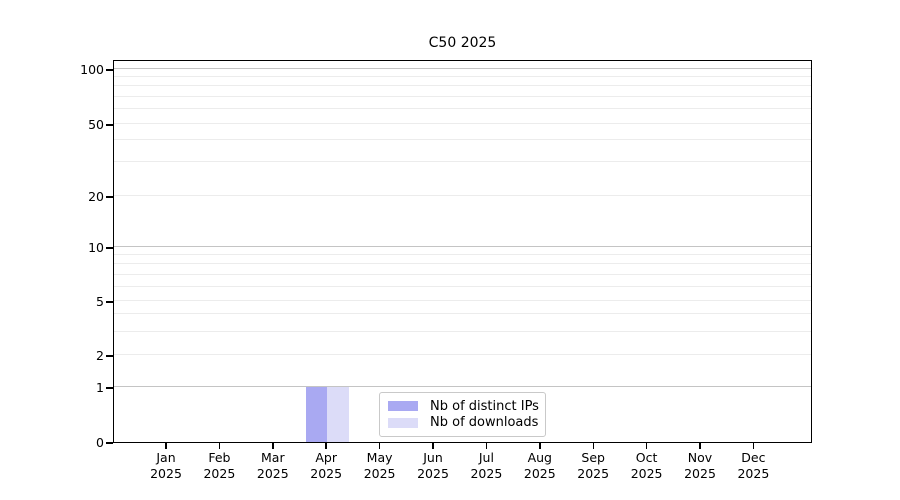 The height and width of the screenshot is (500, 900). What do you see at coordinates (100, 387) in the screenshot?
I see `y-tick-label: 1` at bounding box center [100, 387].